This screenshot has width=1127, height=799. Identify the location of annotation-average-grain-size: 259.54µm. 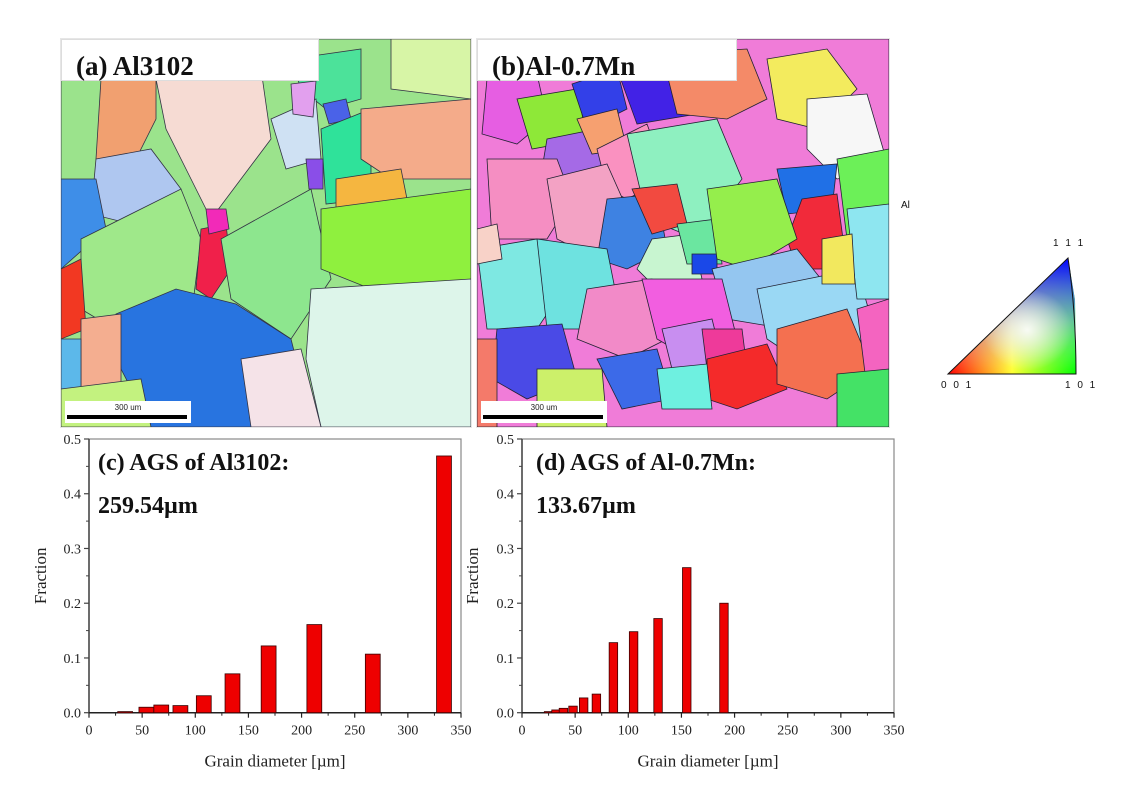
(148, 506).